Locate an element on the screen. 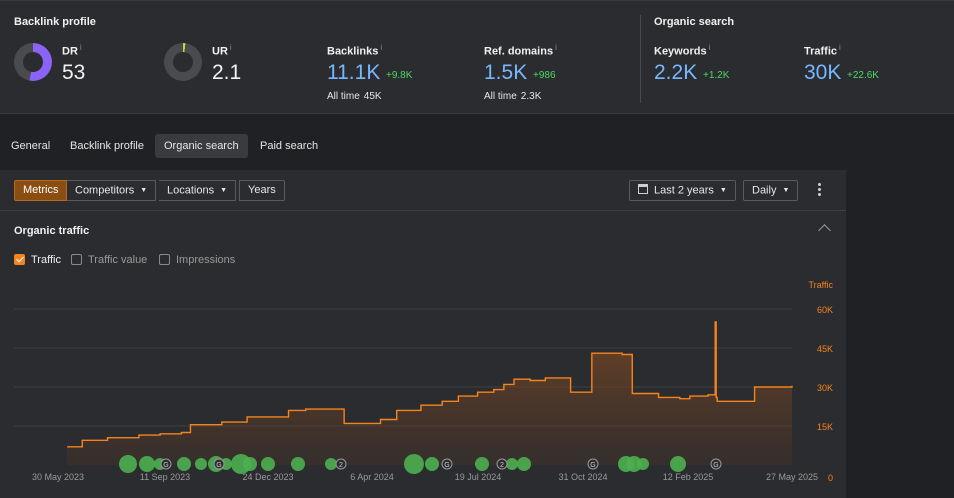 The height and width of the screenshot is (498, 954). section-divider is located at coordinates (640, 59).